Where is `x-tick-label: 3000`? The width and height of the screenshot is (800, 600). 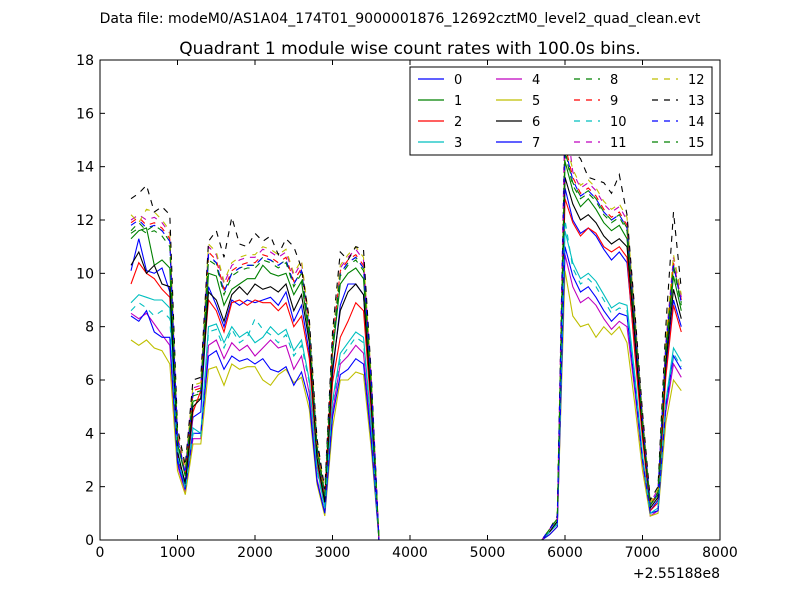 x-tick-label: 3000 is located at coordinates (333, 553).